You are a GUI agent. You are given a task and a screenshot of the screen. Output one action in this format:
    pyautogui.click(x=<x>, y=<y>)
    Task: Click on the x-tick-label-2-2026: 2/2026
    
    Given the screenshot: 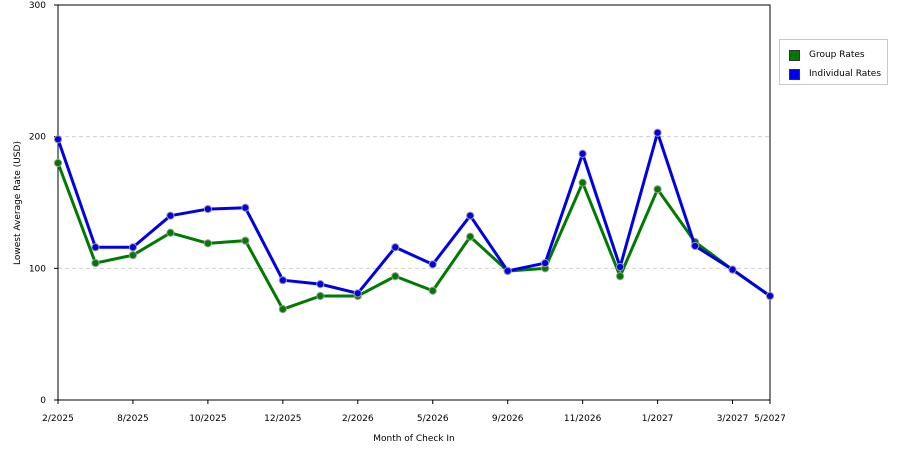 What is the action you would take?
    pyautogui.click(x=358, y=419)
    